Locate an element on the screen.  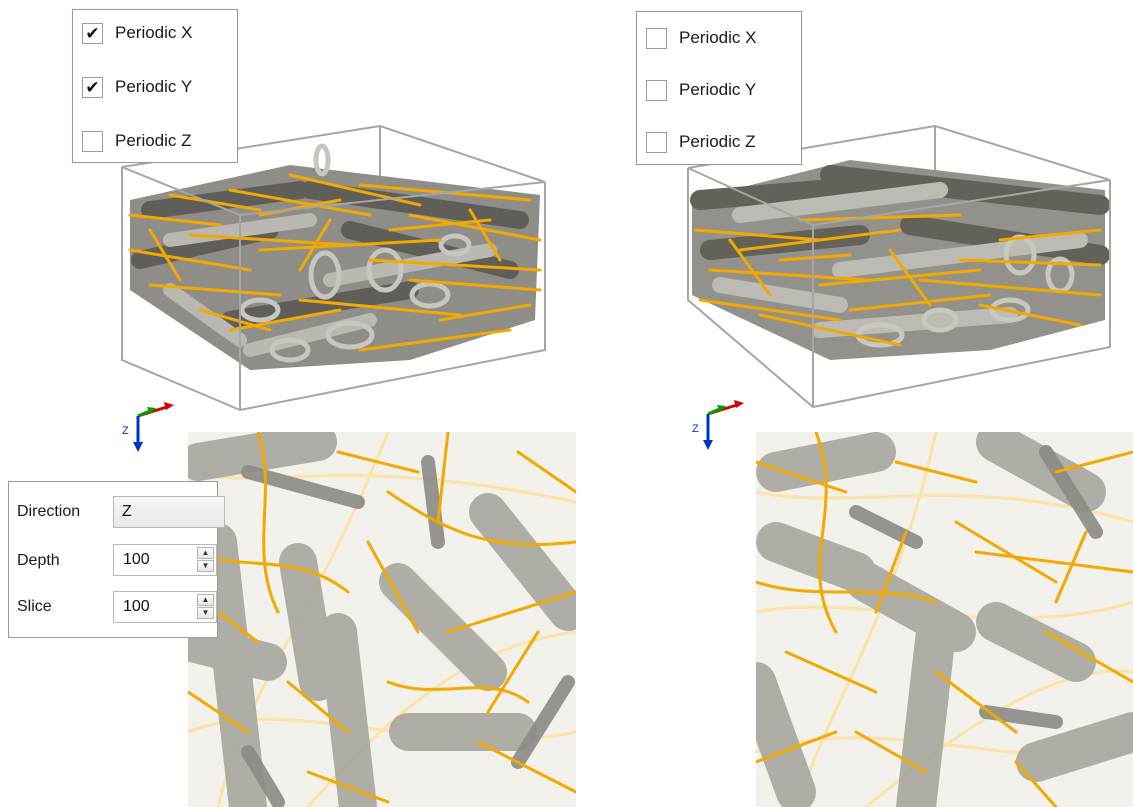
left-periodic-y-checkbox: ✔ Periodic Y is located at coordinates (137, 87).